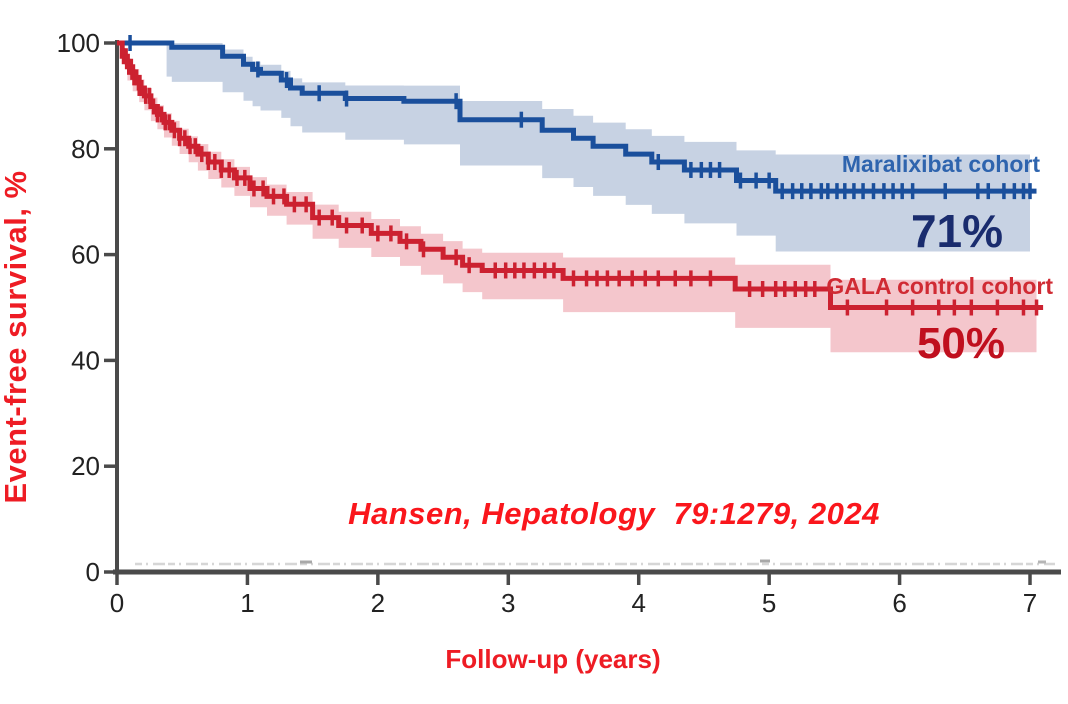 This screenshot has width=1068, height=704. What do you see at coordinates (638, 603) in the screenshot?
I see `x-tick-label-4: 4` at bounding box center [638, 603].